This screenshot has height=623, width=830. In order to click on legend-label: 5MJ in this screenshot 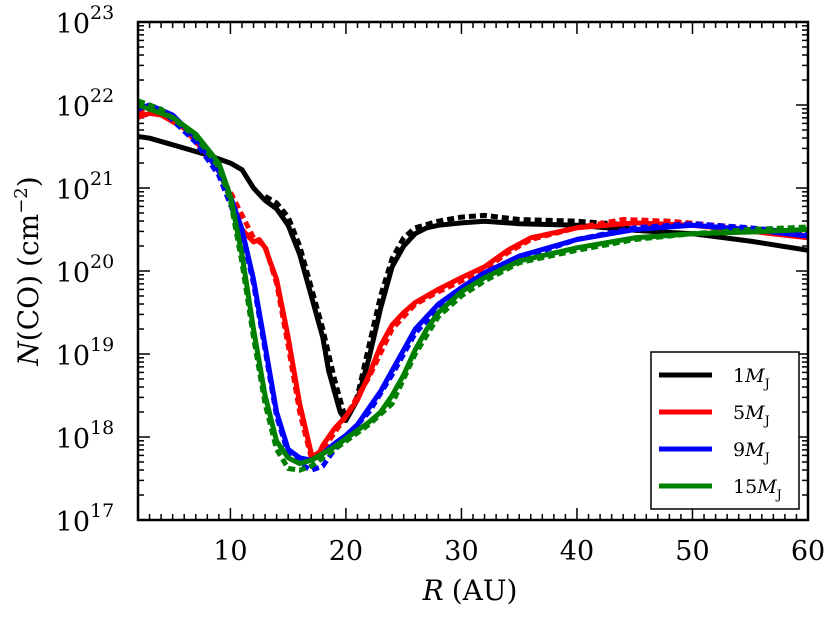, I will do `click(751, 415)`.